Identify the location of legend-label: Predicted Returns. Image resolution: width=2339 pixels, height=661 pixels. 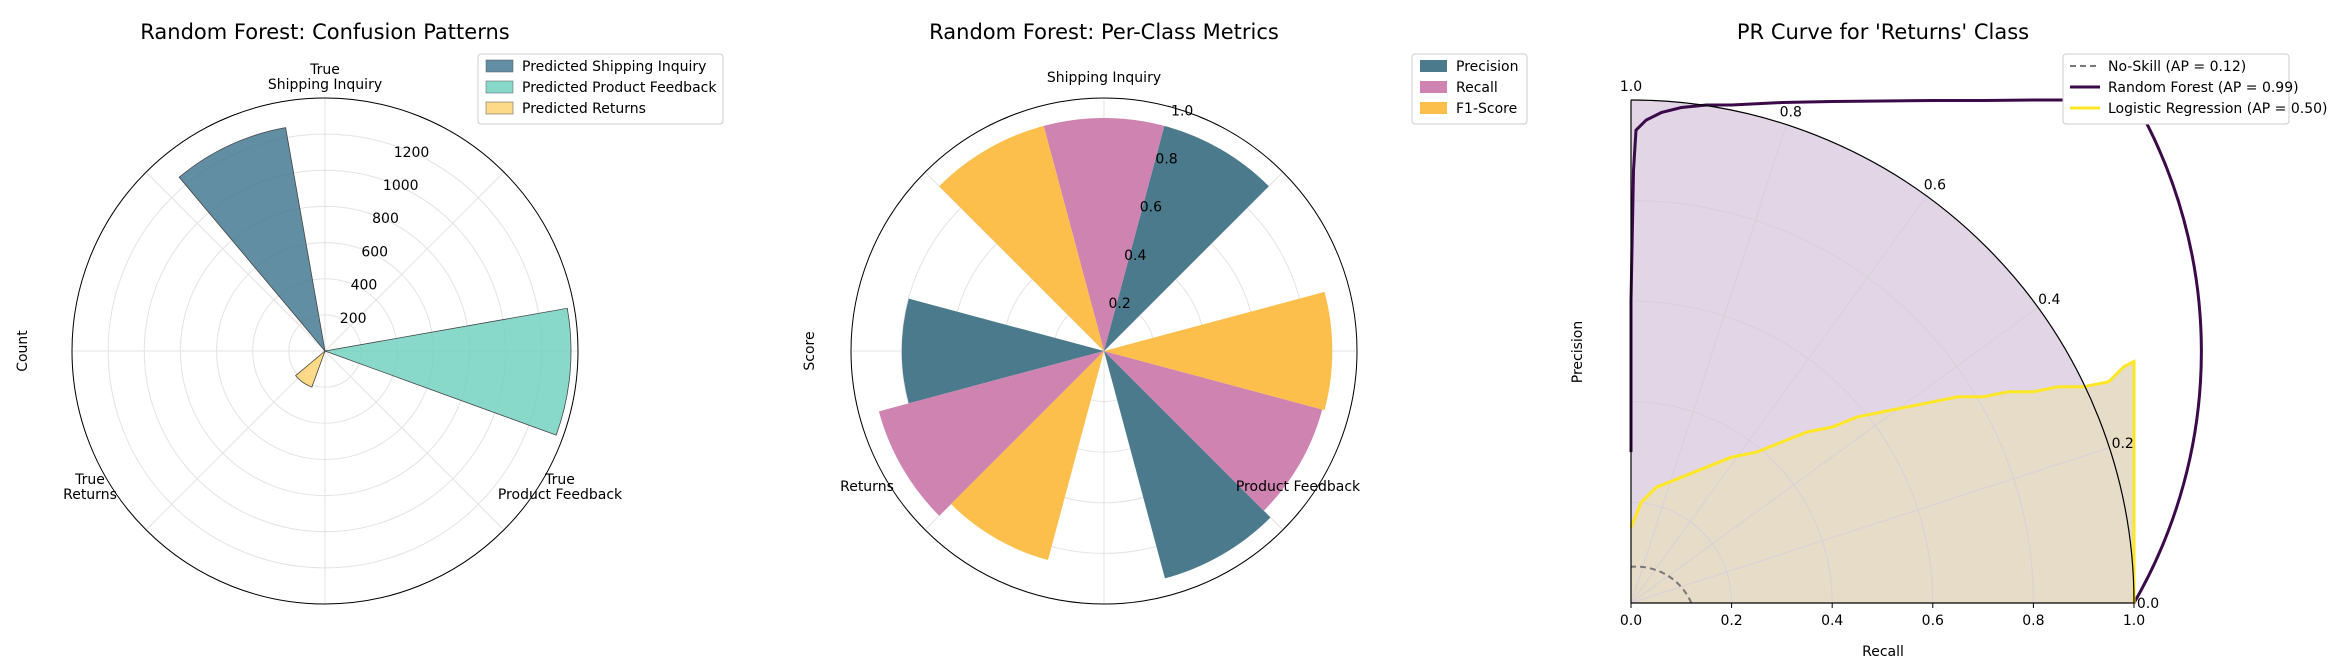
(584, 109).